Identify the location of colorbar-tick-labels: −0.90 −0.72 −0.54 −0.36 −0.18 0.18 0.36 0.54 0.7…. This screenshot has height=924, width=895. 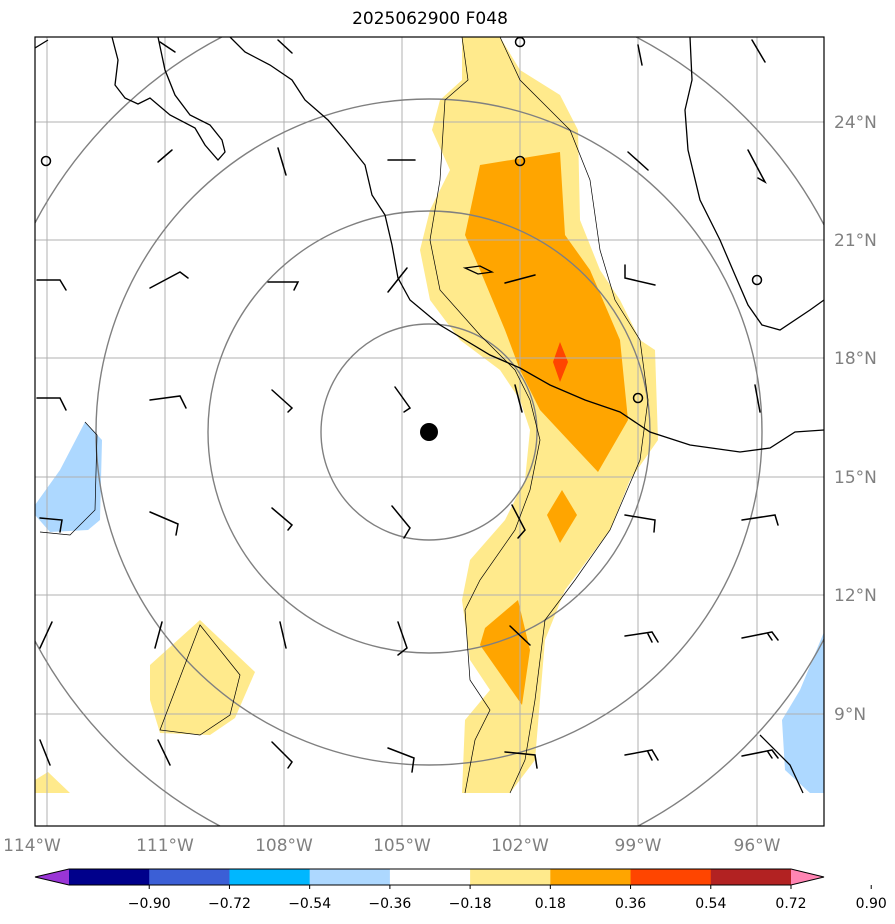
(507, 898).